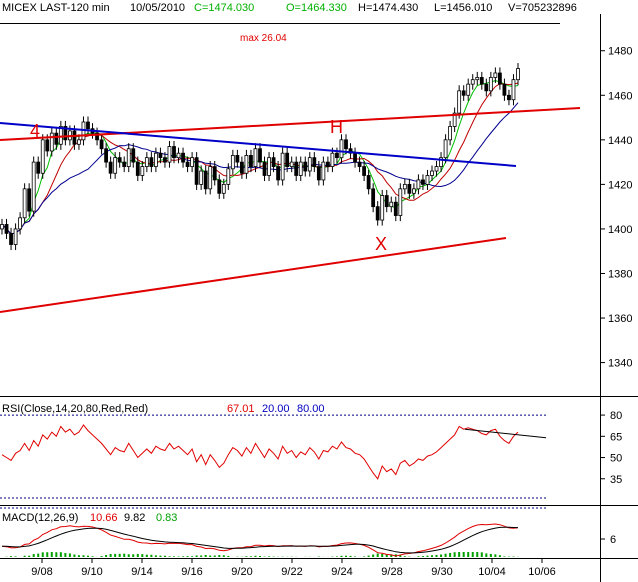  Describe the element at coordinates (616, 459) in the screenshot. I see `rsi-tick-label: 50` at that location.